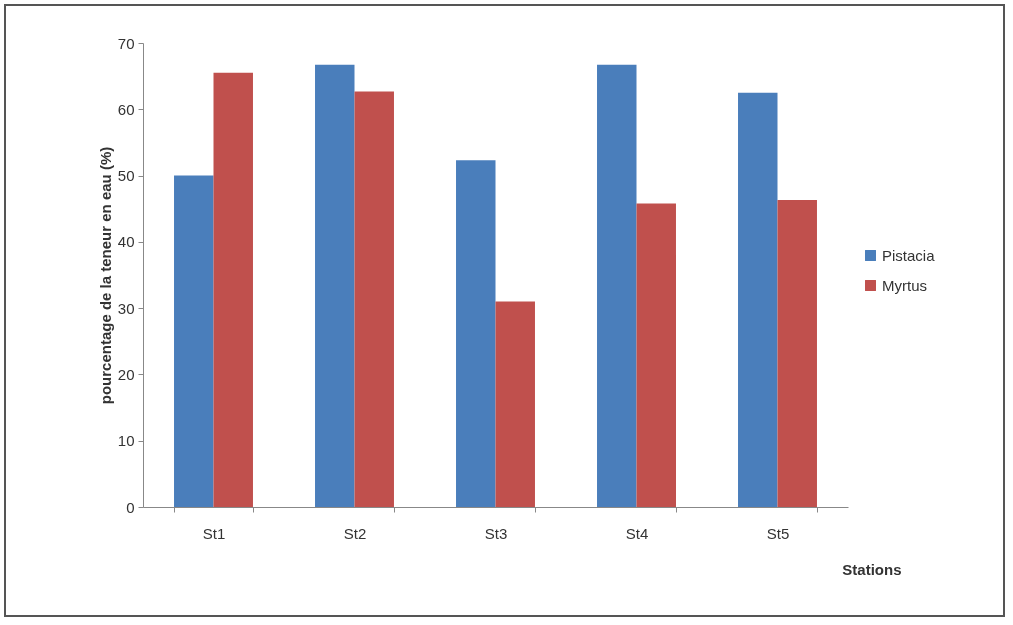 The width and height of the screenshot is (1013, 625). Describe the element at coordinates (126, 441) in the screenshot. I see `y-tick-label: 10` at that location.